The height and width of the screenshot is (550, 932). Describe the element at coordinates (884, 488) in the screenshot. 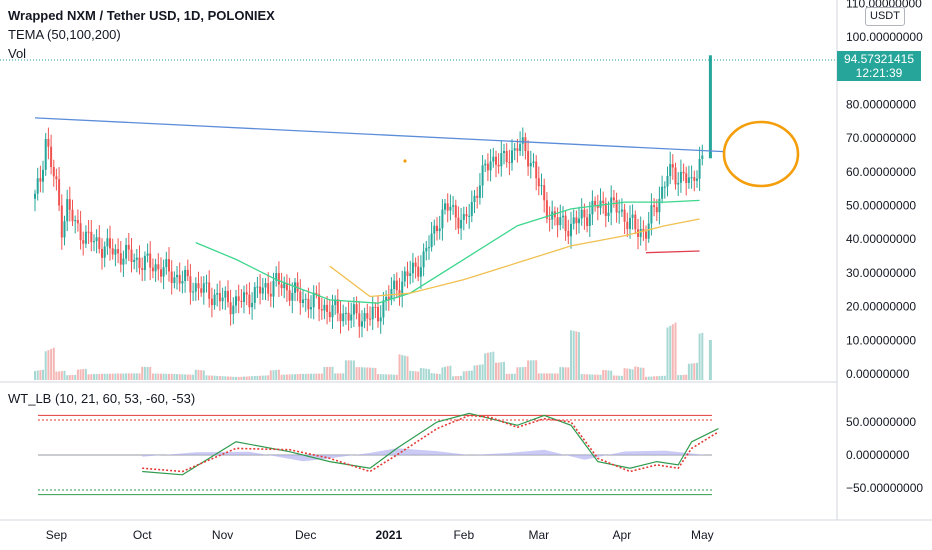

I see `osc-tick-label: −50.00000000` at that location.